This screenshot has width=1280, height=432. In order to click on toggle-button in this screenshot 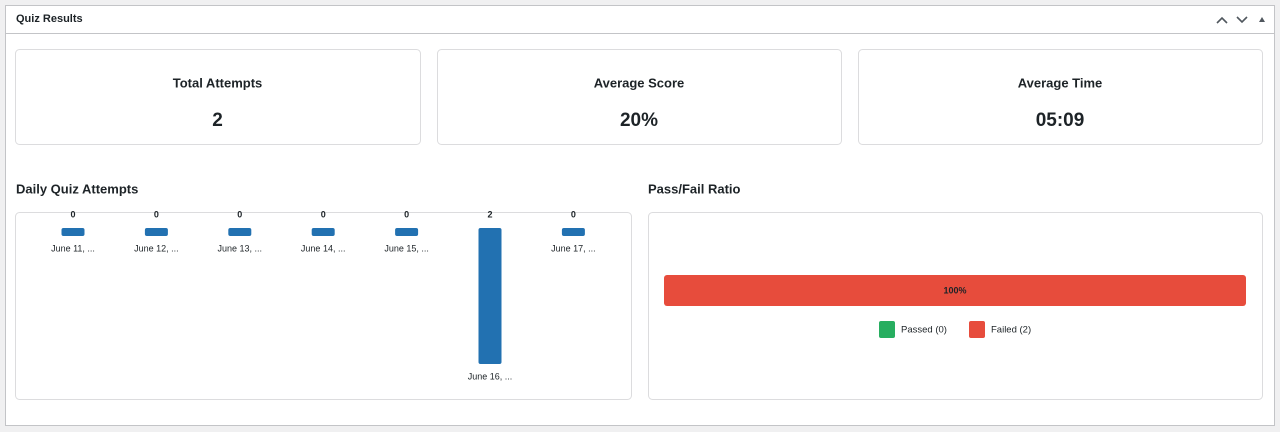, I will do `click(1262, 19)`.